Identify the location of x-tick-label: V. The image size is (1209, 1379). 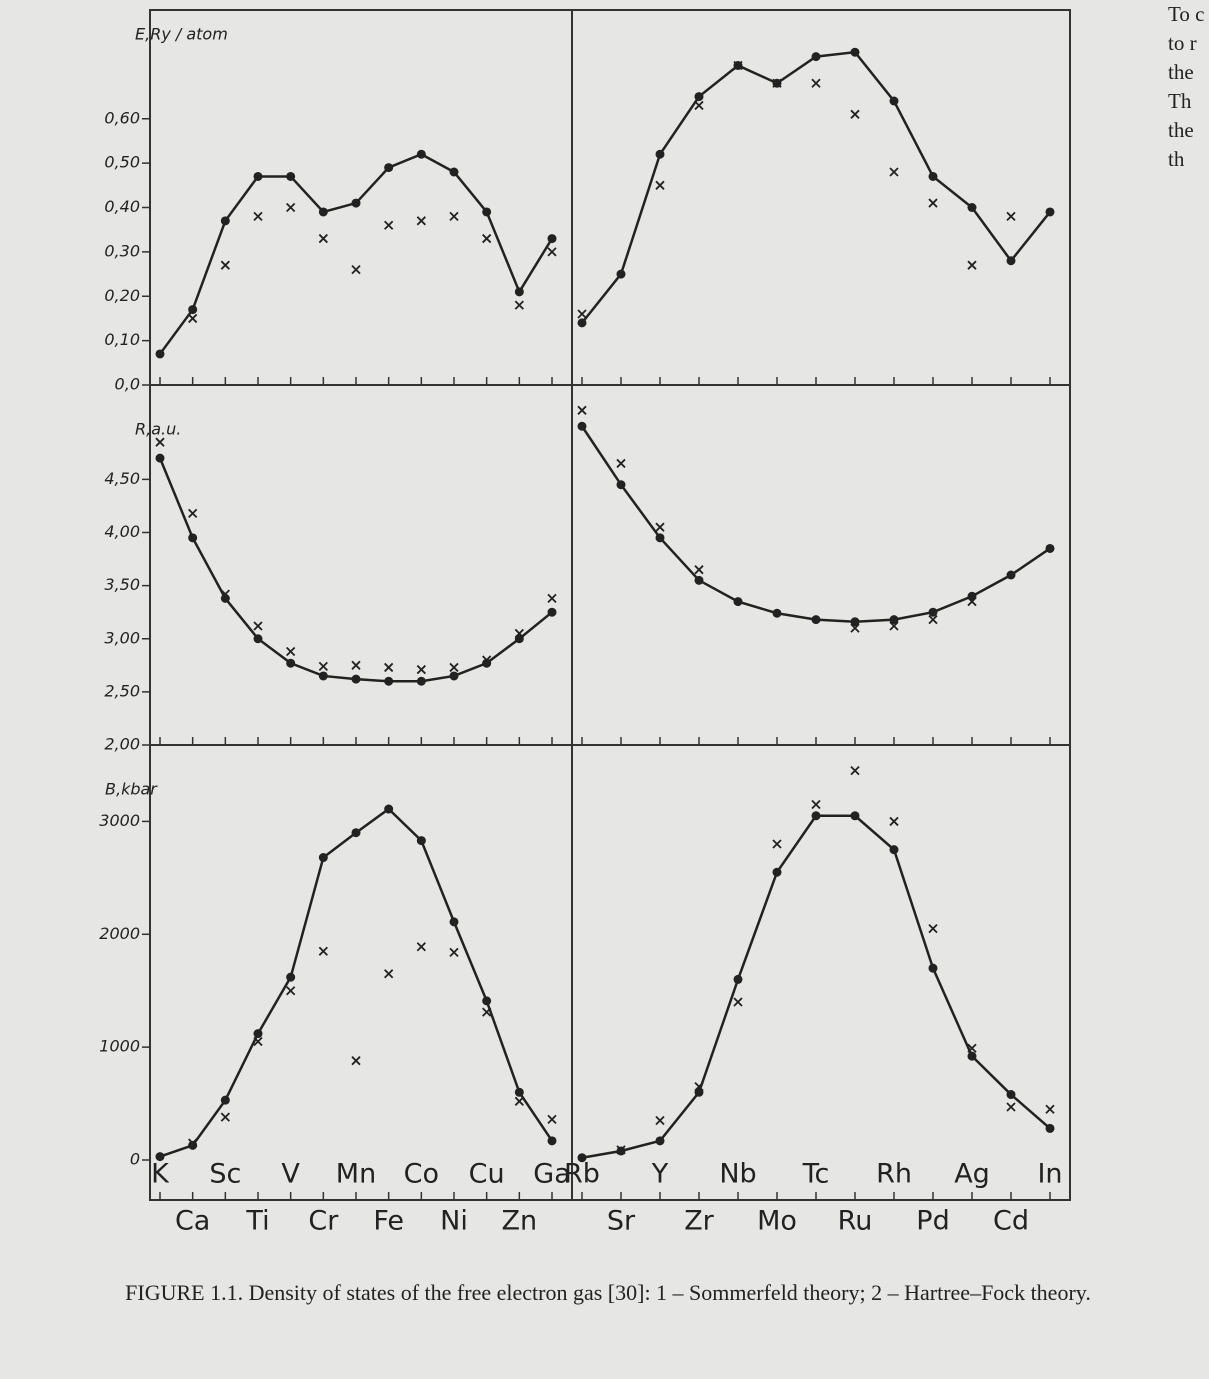
(290, 1174).